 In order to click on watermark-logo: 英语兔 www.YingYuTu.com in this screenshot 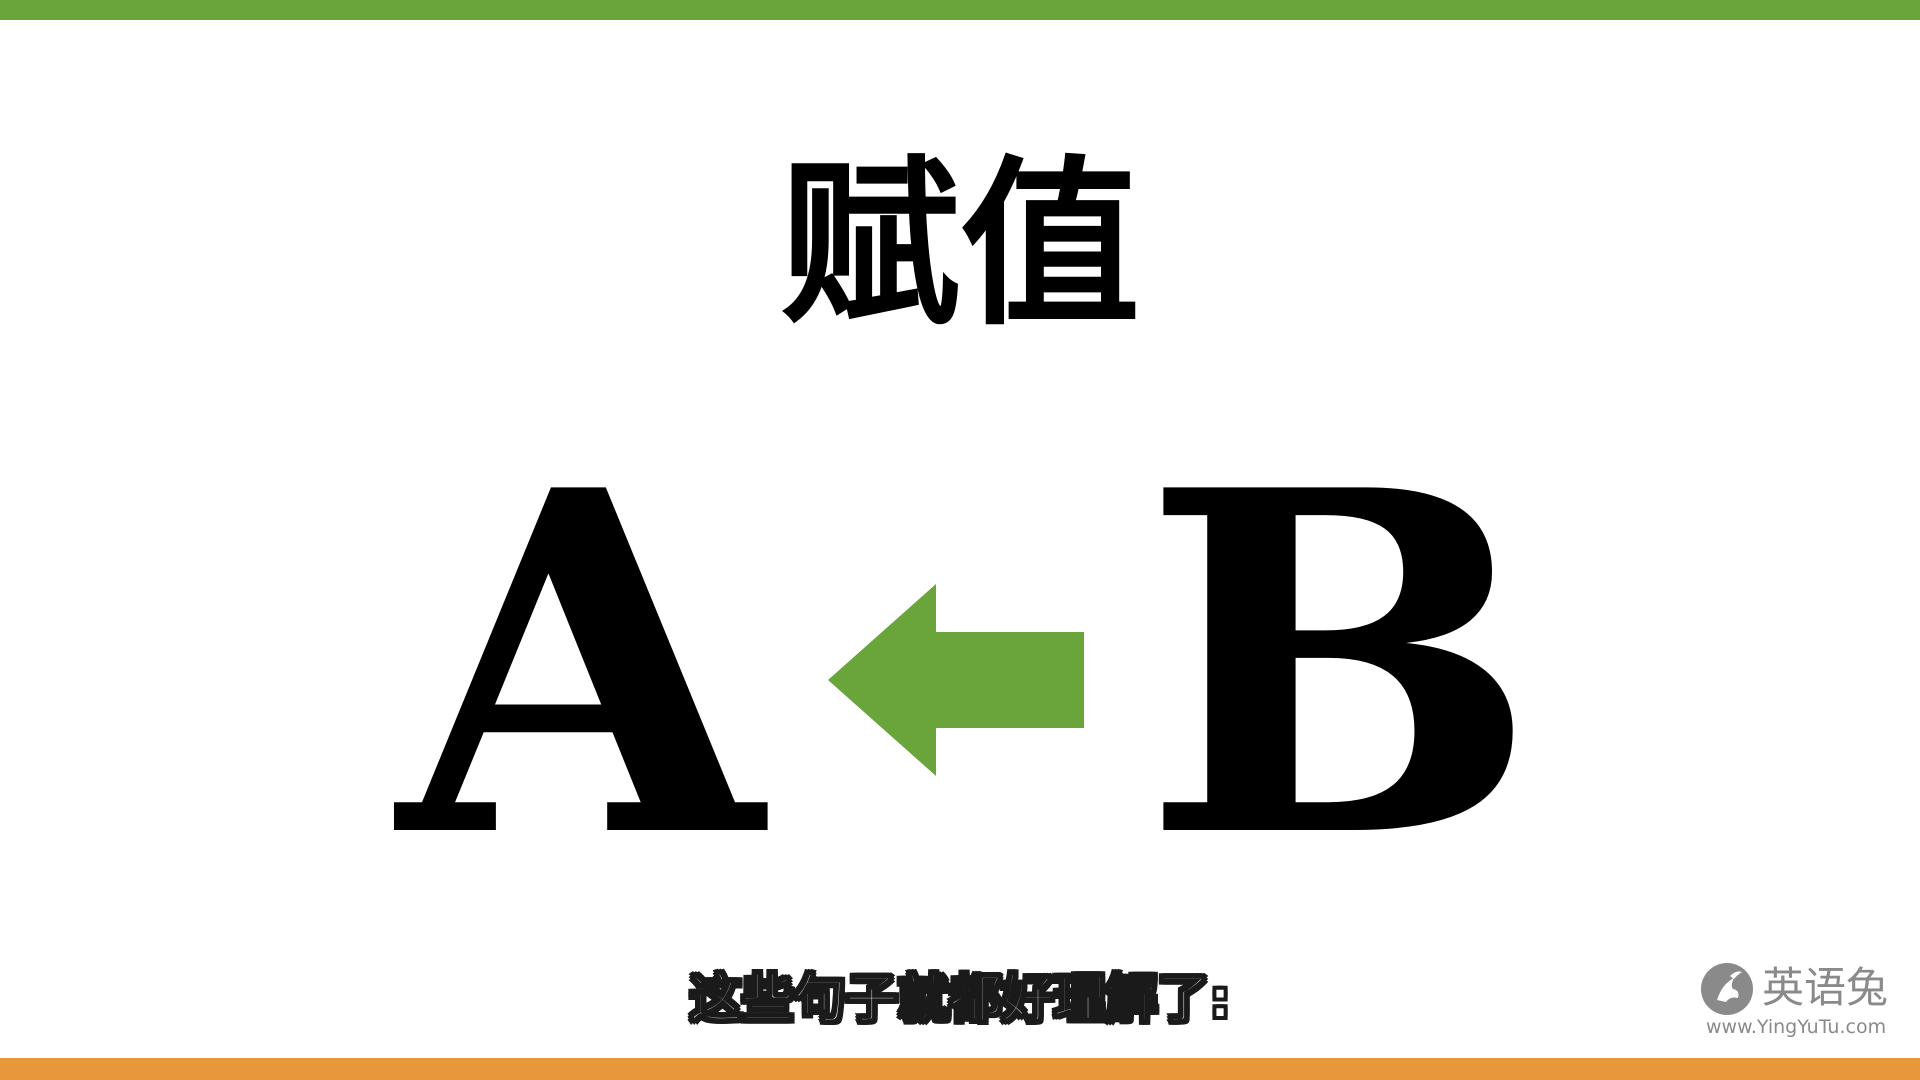, I will do `click(1800, 1000)`.